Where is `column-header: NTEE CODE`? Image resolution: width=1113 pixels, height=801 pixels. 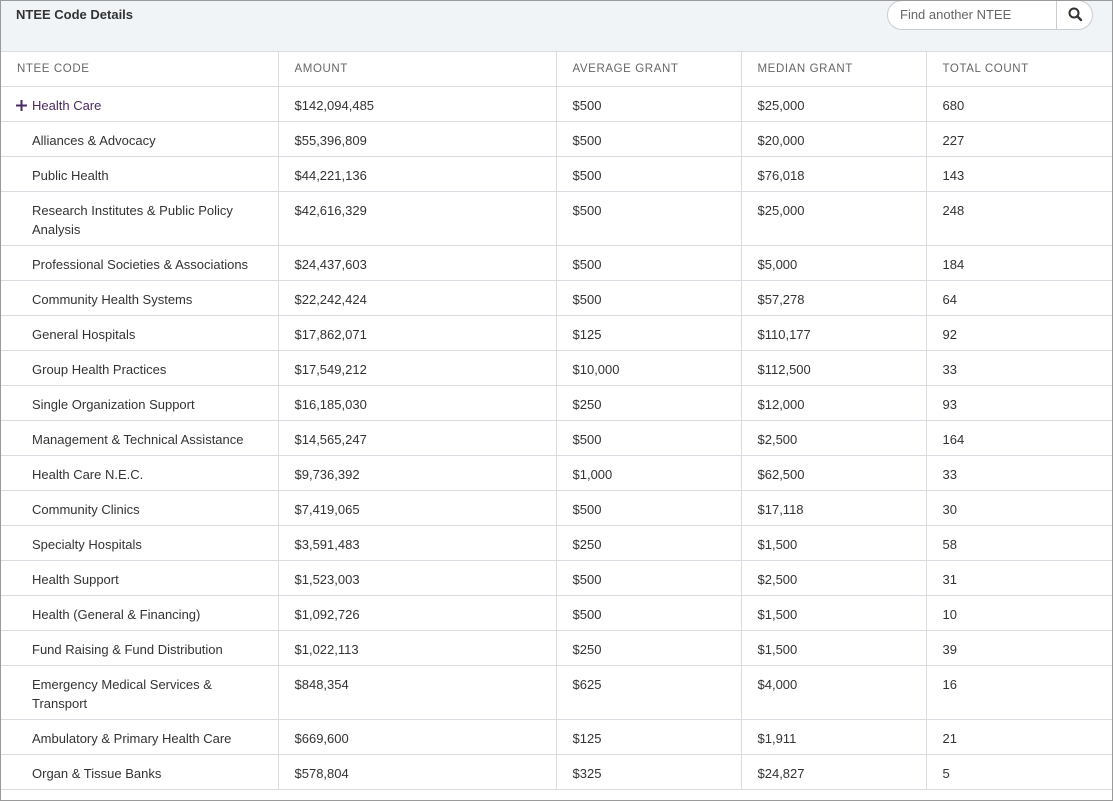 column-header: NTEE CODE is located at coordinates (140, 69).